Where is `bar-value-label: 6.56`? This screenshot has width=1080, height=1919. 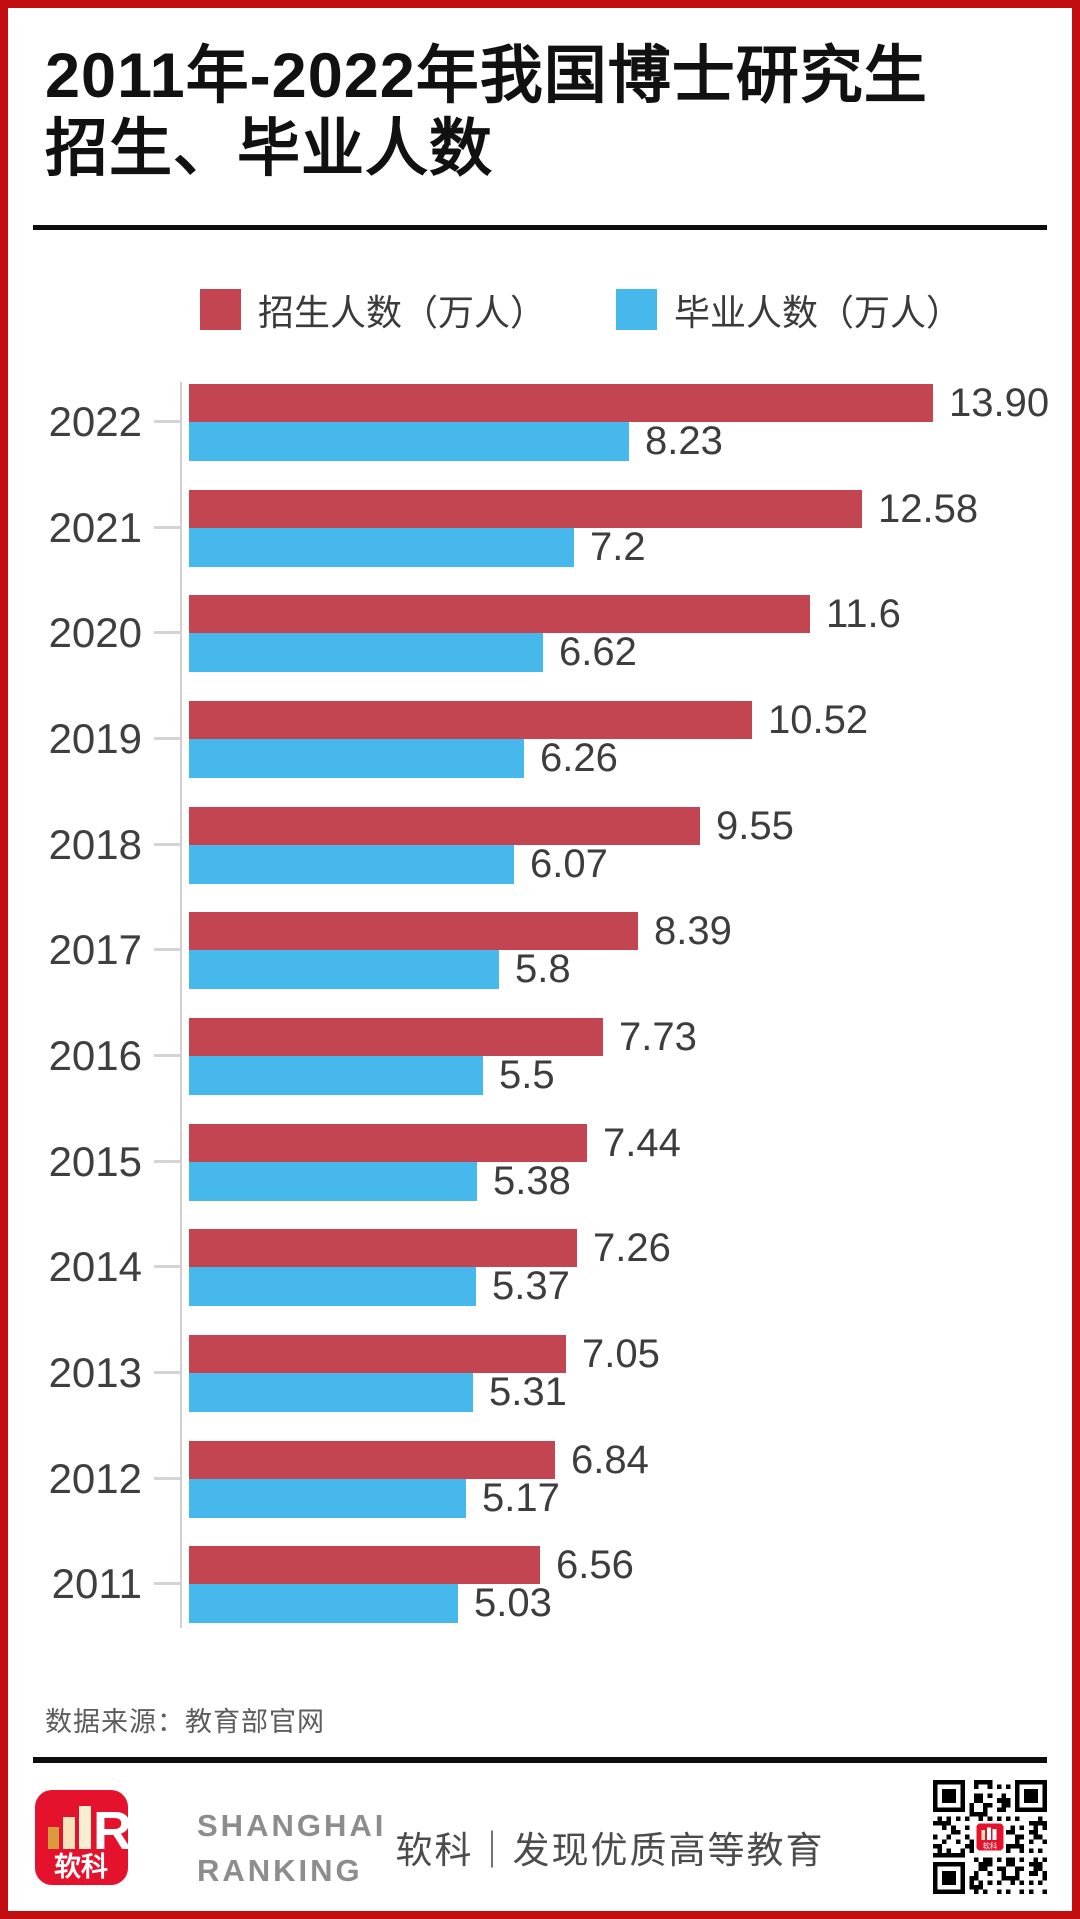 bar-value-label: 6.56 is located at coordinates (595, 1564).